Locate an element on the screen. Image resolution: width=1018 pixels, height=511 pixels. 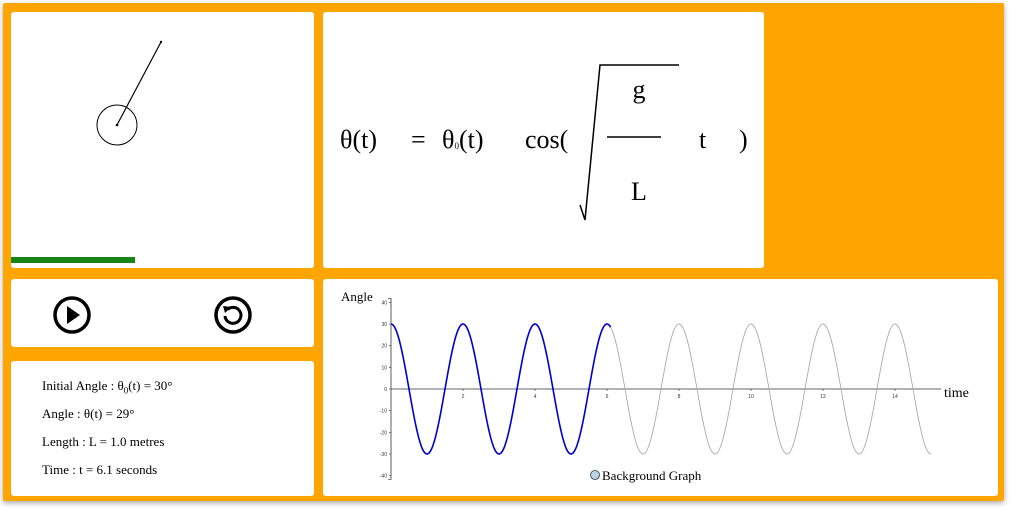
equation-denominator: L is located at coordinates (639, 191).